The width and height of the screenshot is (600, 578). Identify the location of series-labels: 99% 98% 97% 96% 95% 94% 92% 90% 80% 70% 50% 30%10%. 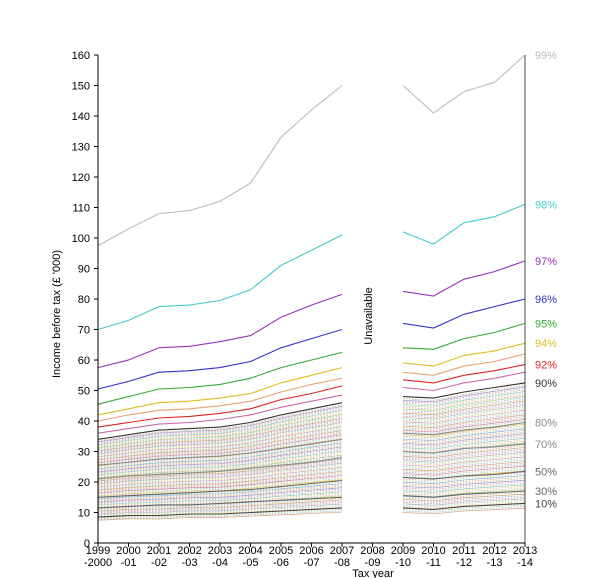
(546, 280).